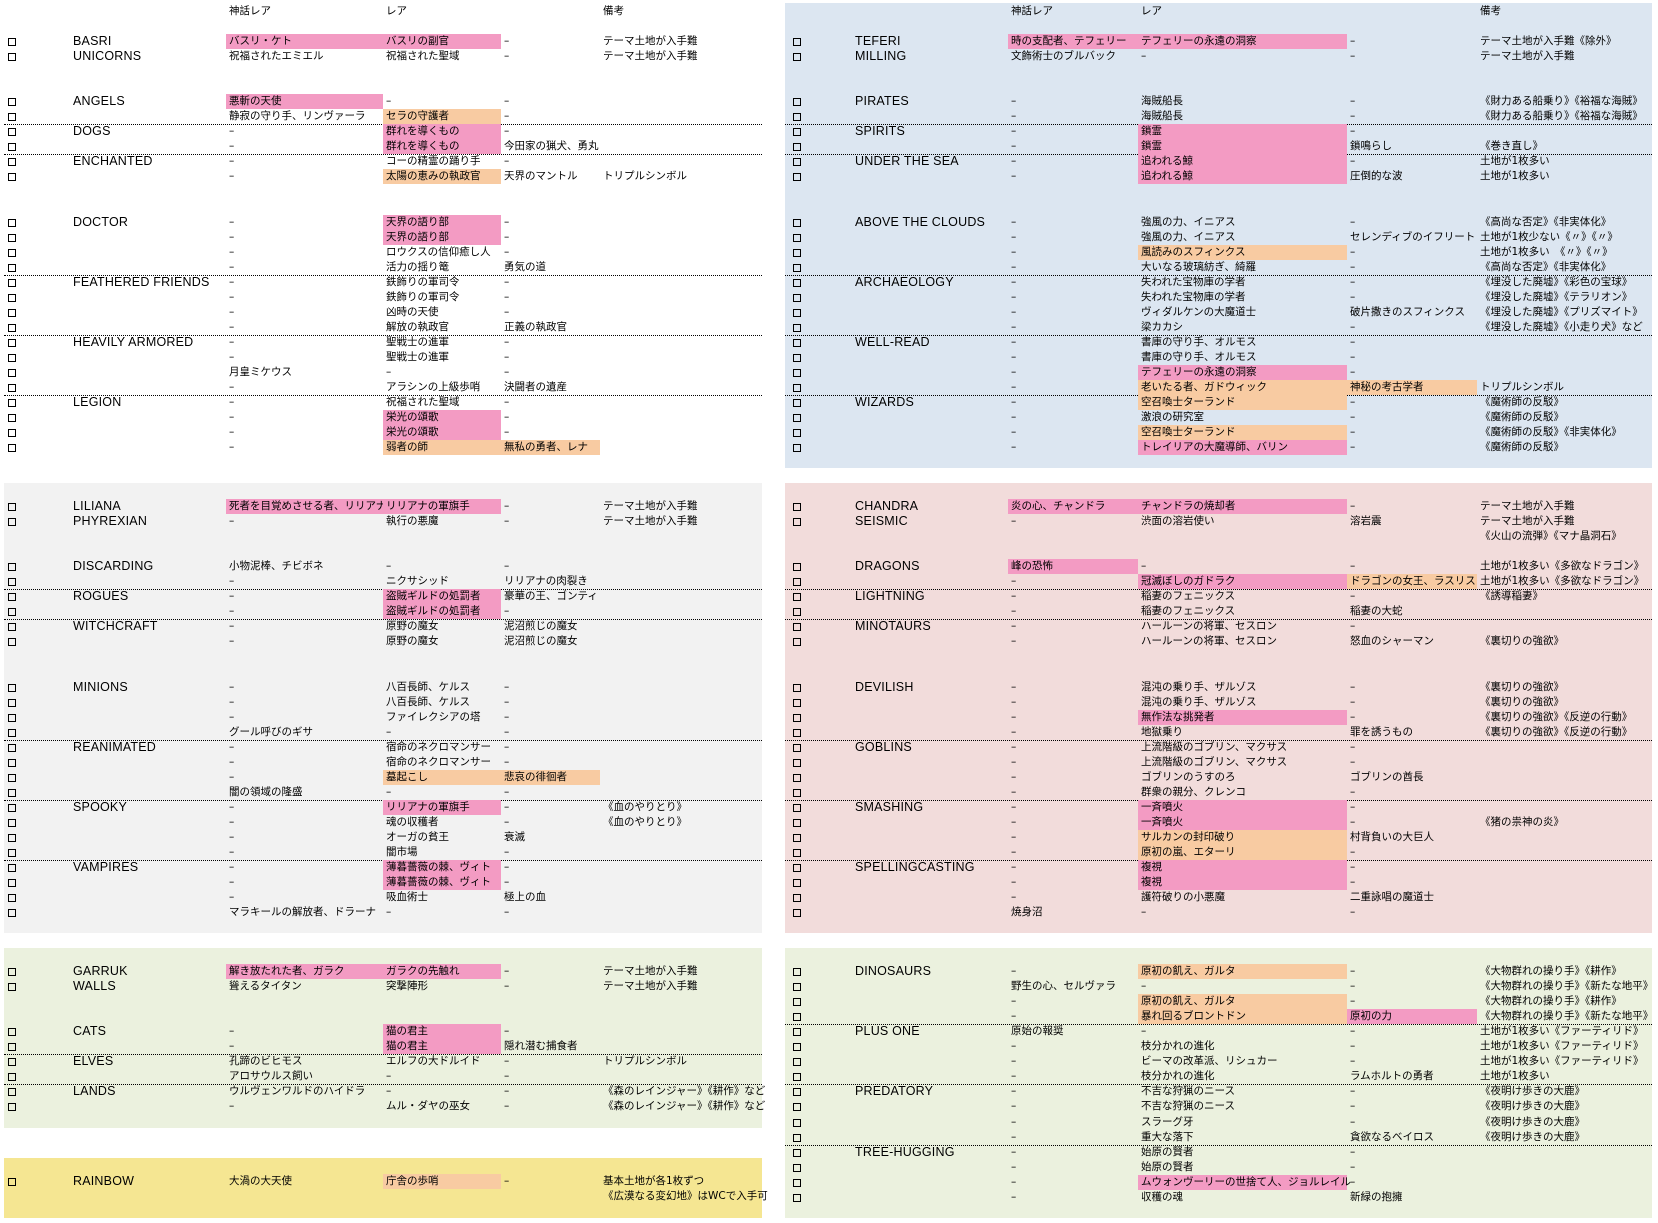  What do you see at coordinates (514, 837) in the screenshot?
I see `extra-cell: 衰滅` at bounding box center [514, 837].